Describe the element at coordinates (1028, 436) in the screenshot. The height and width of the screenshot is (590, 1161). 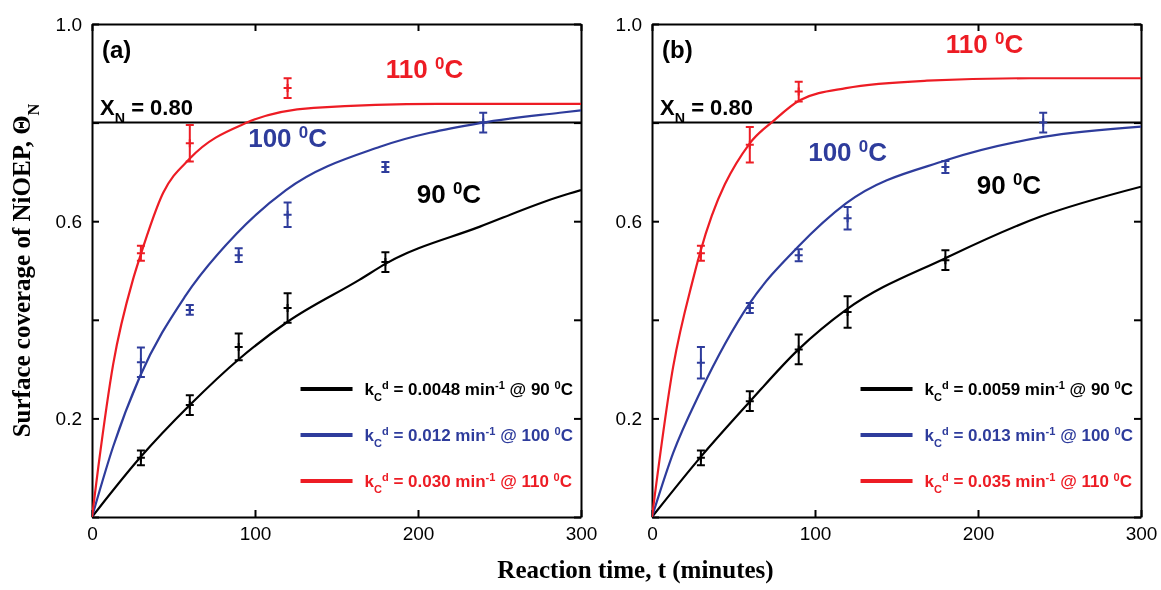
I see `legend-label: k$_{C}$$^{d}$ = 0.013 min$^{-1}$ @ 100 $^{0}$C` at that location.